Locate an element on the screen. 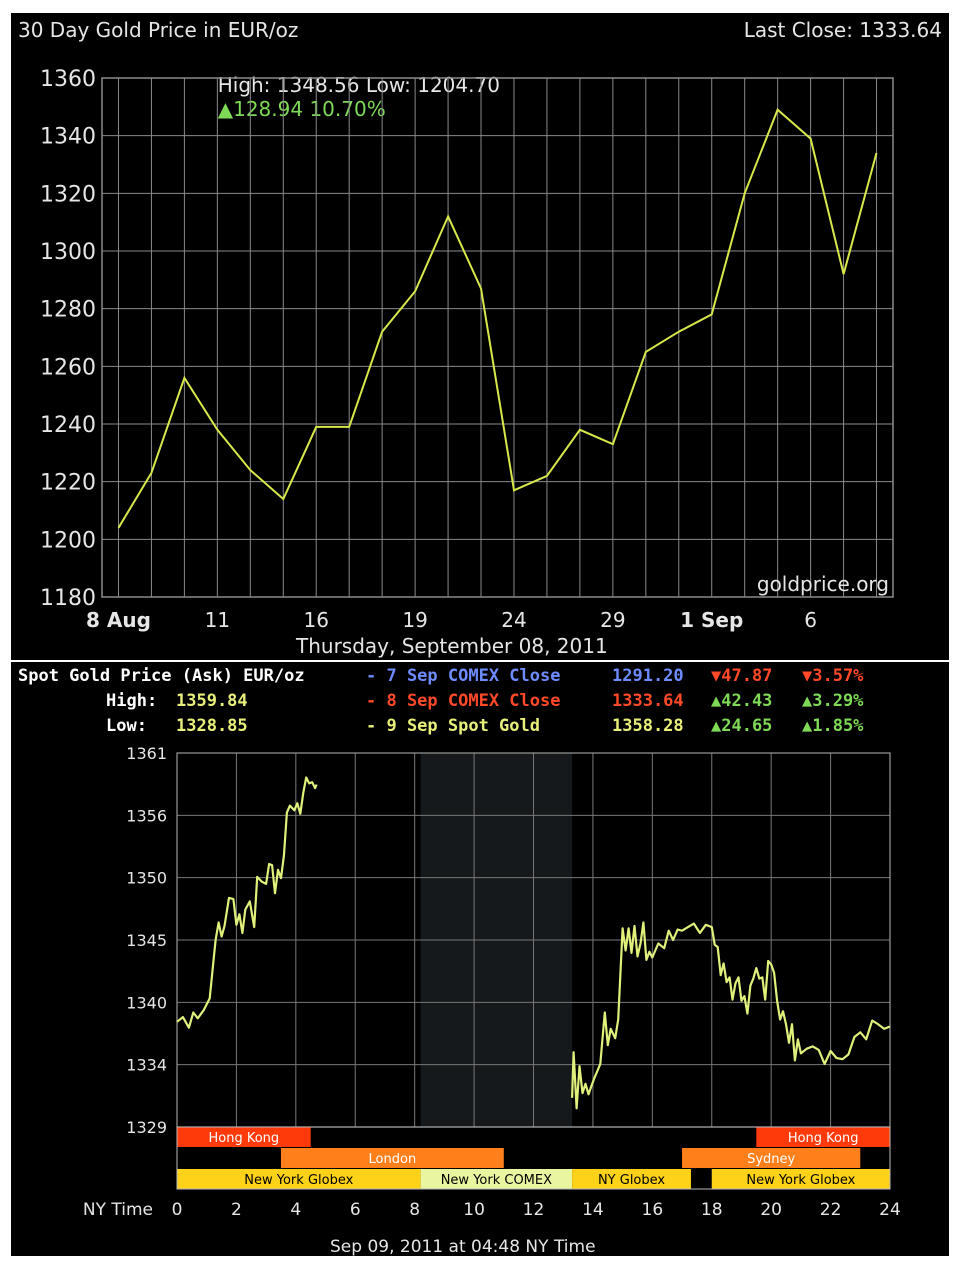  x-tick-label: 24 is located at coordinates (513, 620).